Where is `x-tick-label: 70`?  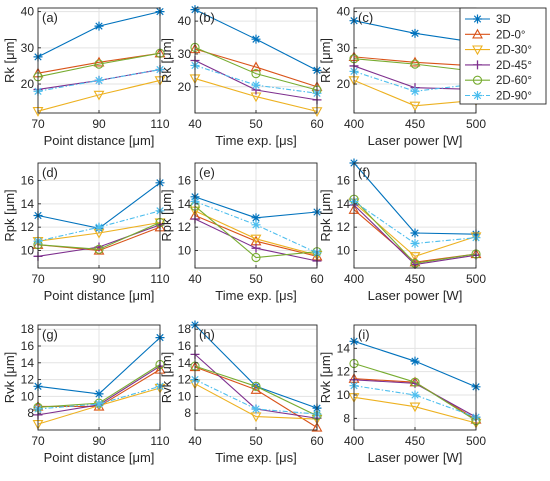
x-tick-label: 70 is located at coordinates (38, 441).